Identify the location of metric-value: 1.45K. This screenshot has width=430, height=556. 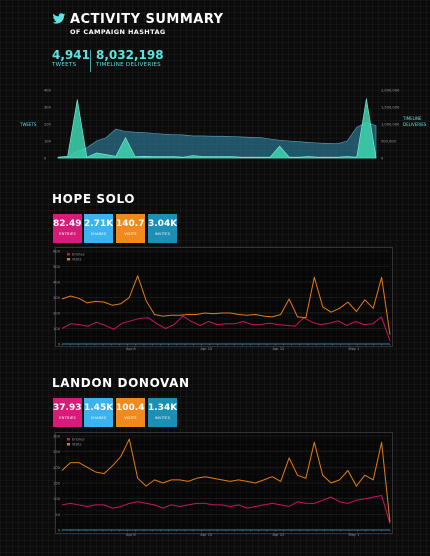
(98, 408).